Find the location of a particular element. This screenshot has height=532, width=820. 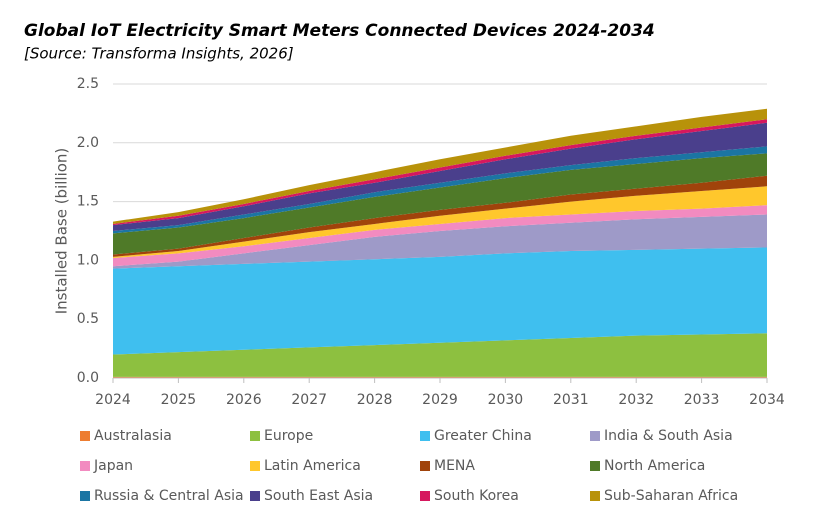

x-tick-label: 2025 is located at coordinates (179, 400).